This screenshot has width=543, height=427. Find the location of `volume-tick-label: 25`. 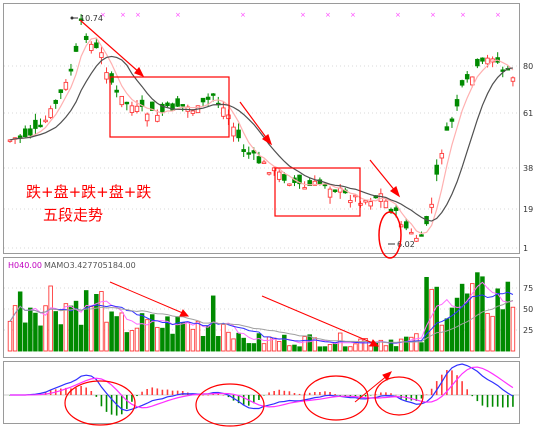

volume-tick-label: 25 is located at coordinates (528, 330).